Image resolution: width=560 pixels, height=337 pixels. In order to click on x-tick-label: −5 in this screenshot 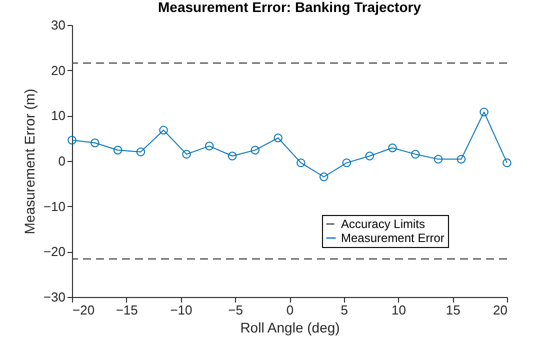, I will do `click(236, 310)`.